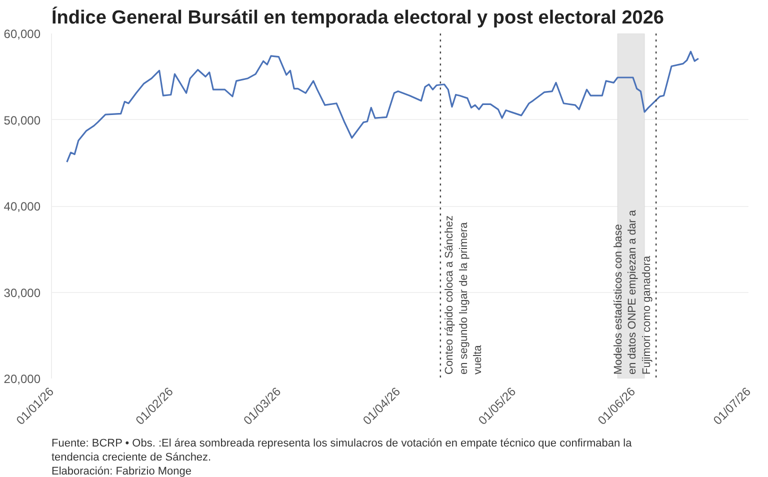 The image size is (768, 477). Describe the element at coordinates (22, 207) in the screenshot. I see `y-tick-label: 40,000` at that location.